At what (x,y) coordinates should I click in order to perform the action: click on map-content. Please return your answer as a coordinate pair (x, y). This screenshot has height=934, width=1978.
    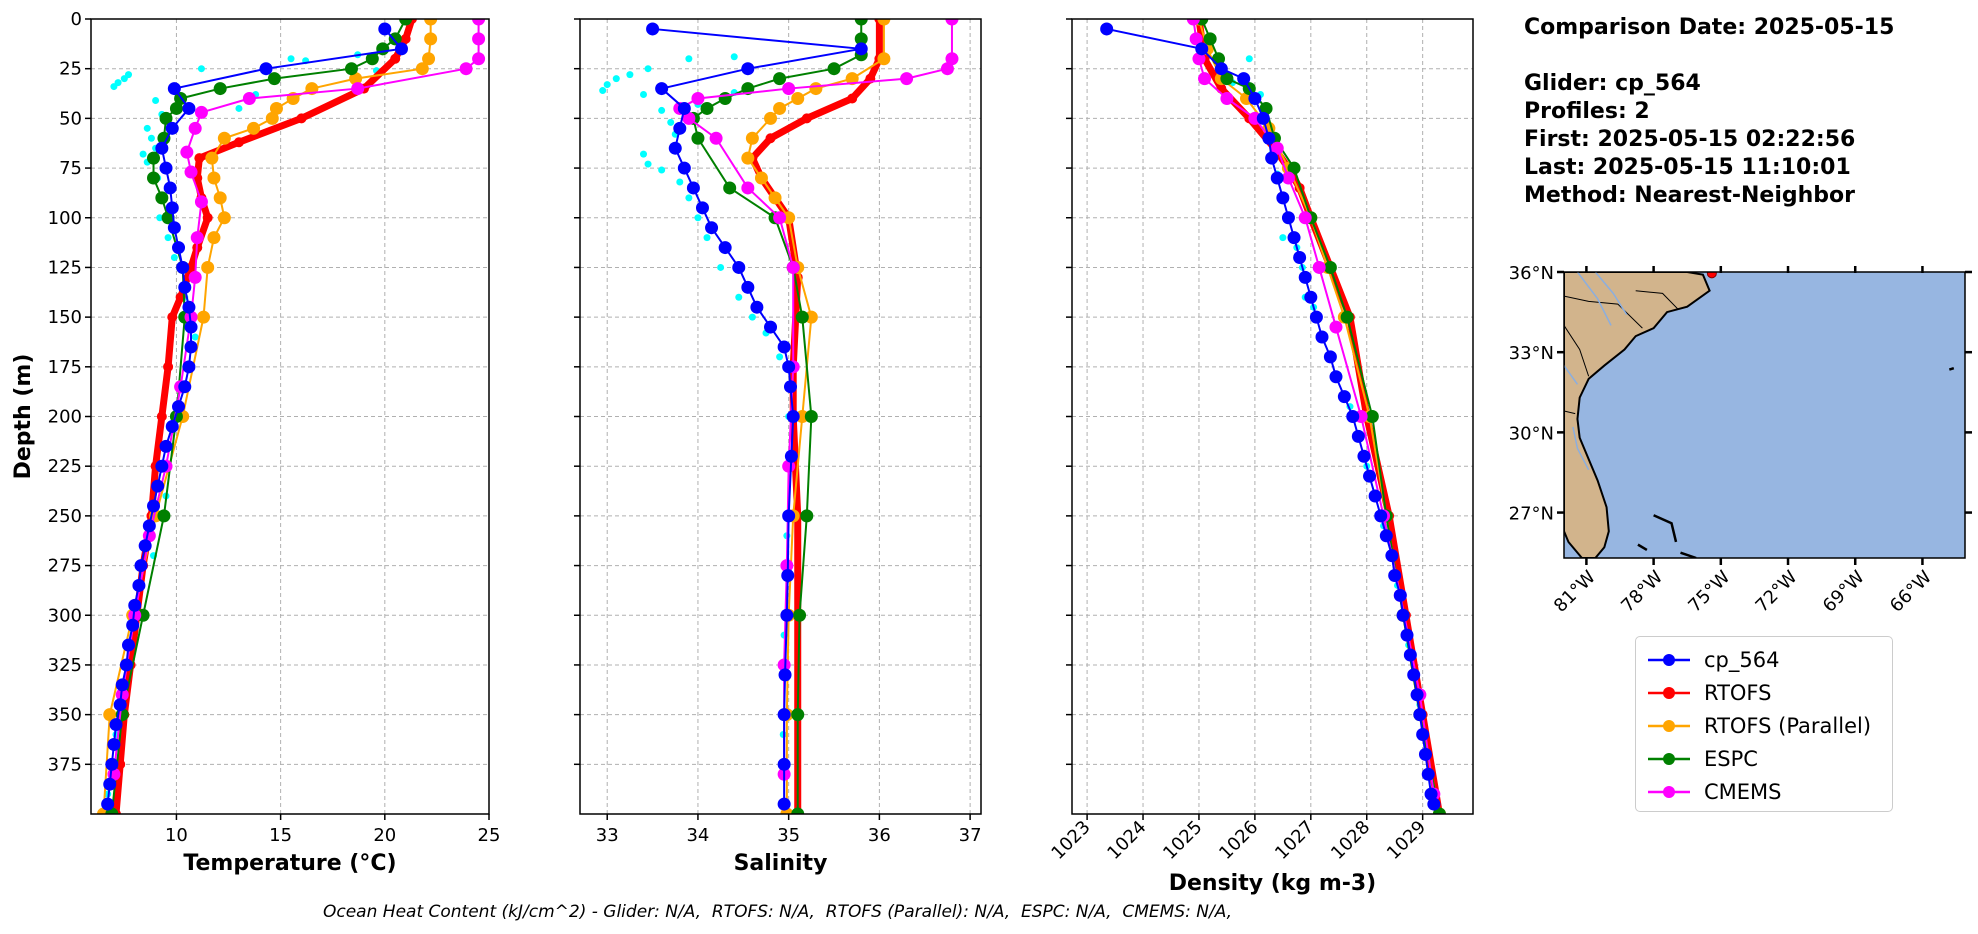
    Looking at the image, I should click on (1759, 415).